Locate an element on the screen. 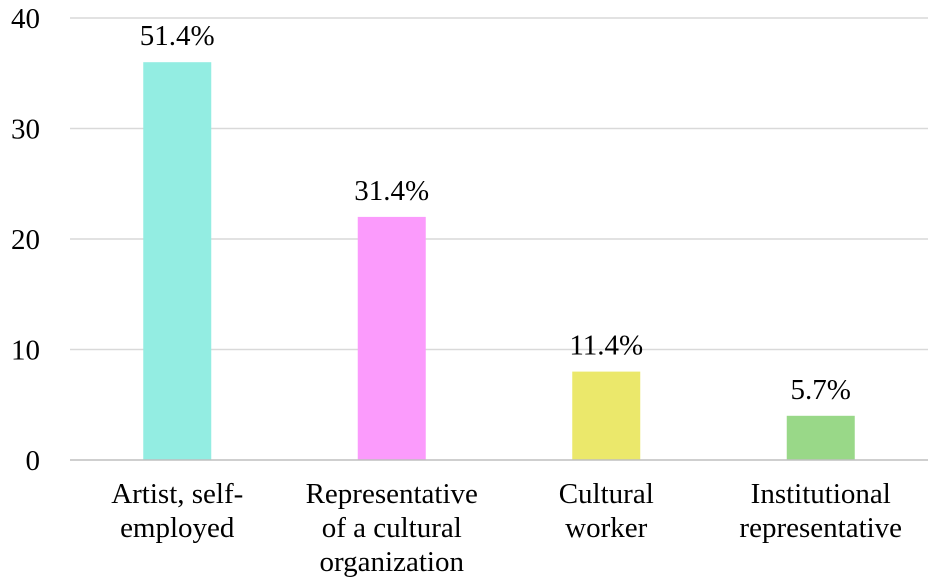 Image resolution: width=932 pixels, height=586 pixels. data-label: 5.7% is located at coordinates (821, 390).